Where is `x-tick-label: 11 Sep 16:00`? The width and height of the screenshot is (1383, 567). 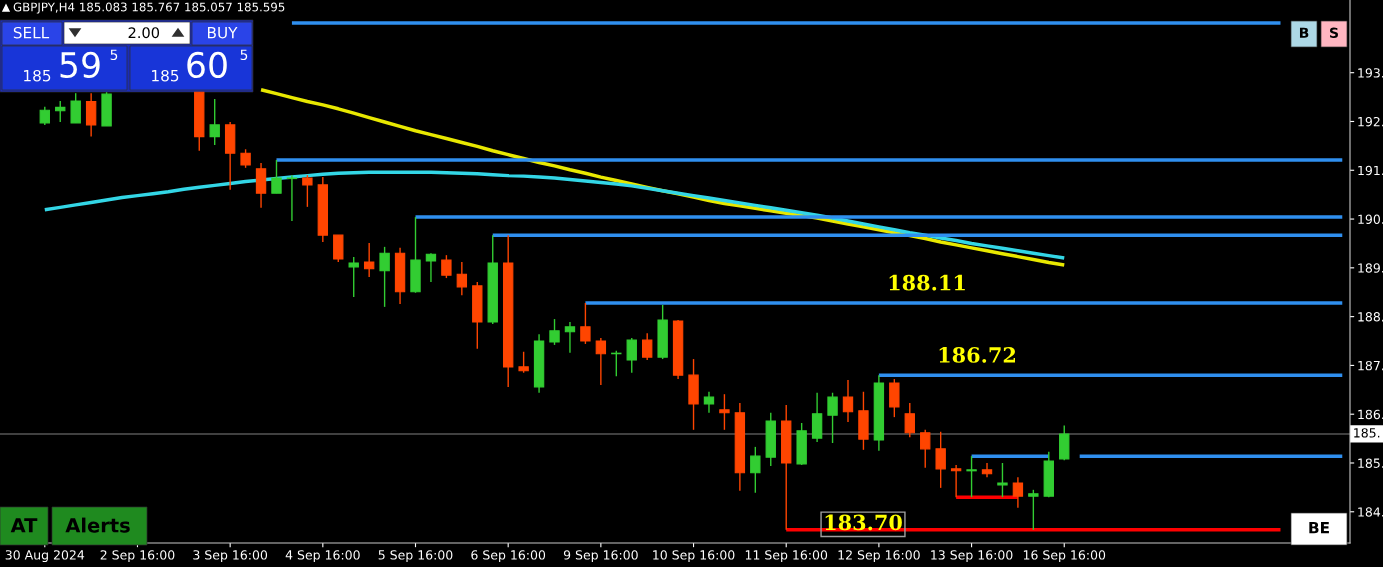
x-tick-label: 11 Sep 16:00 is located at coordinates (786, 556).